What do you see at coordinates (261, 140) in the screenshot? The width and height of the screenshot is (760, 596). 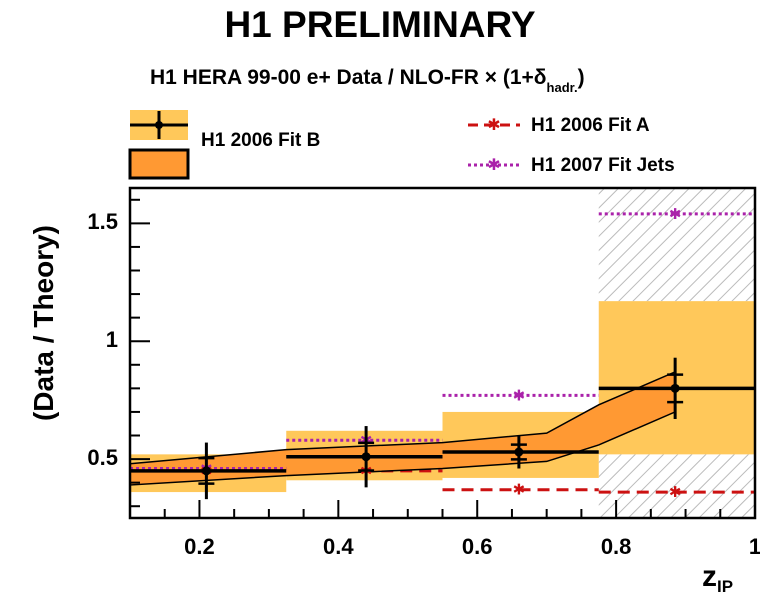 I see `legend-fitB-label: H1 2006 Fit B` at bounding box center [261, 140].